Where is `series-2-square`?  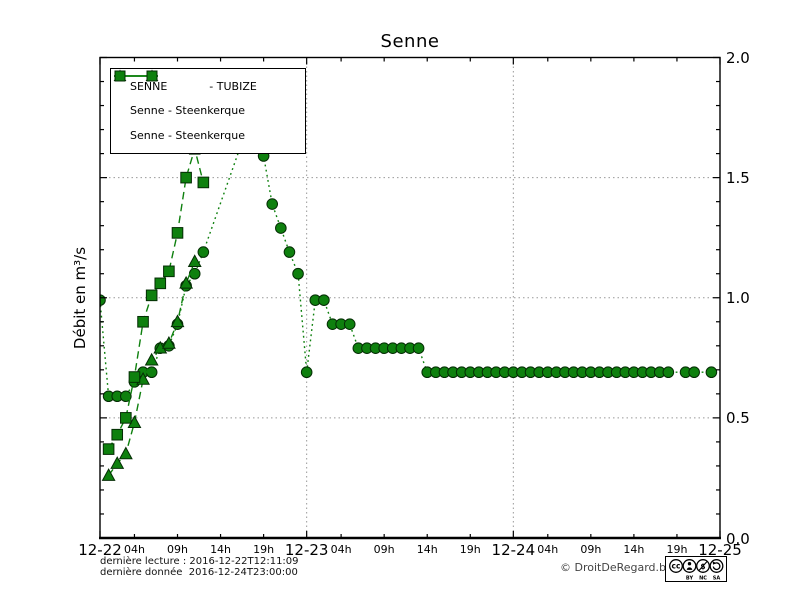
series-2-square is located at coordinates (156, 298).